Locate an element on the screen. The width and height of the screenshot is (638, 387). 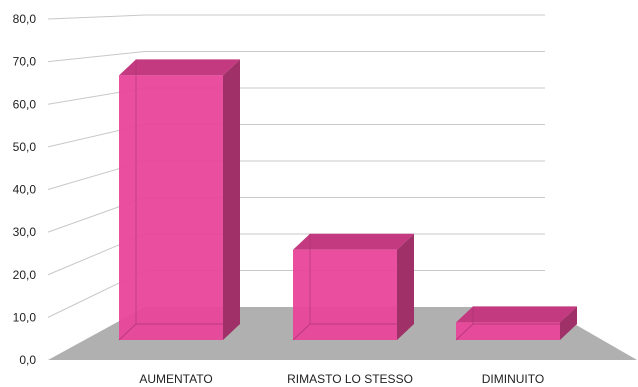
y-tick-label: 80,0 is located at coordinates (25, 19).